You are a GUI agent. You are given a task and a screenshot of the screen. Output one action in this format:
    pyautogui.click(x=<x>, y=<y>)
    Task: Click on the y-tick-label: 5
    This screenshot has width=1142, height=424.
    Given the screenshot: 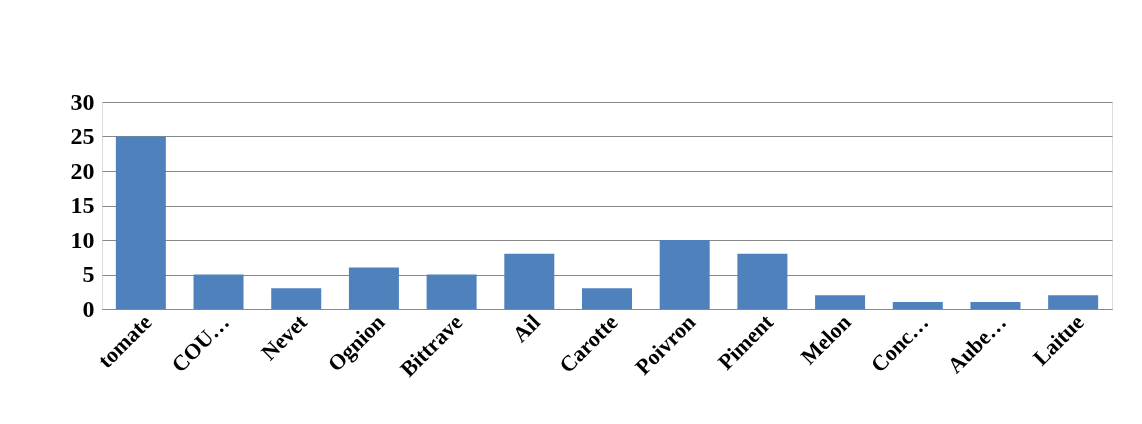 What is the action you would take?
    pyautogui.click(x=88, y=274)
    